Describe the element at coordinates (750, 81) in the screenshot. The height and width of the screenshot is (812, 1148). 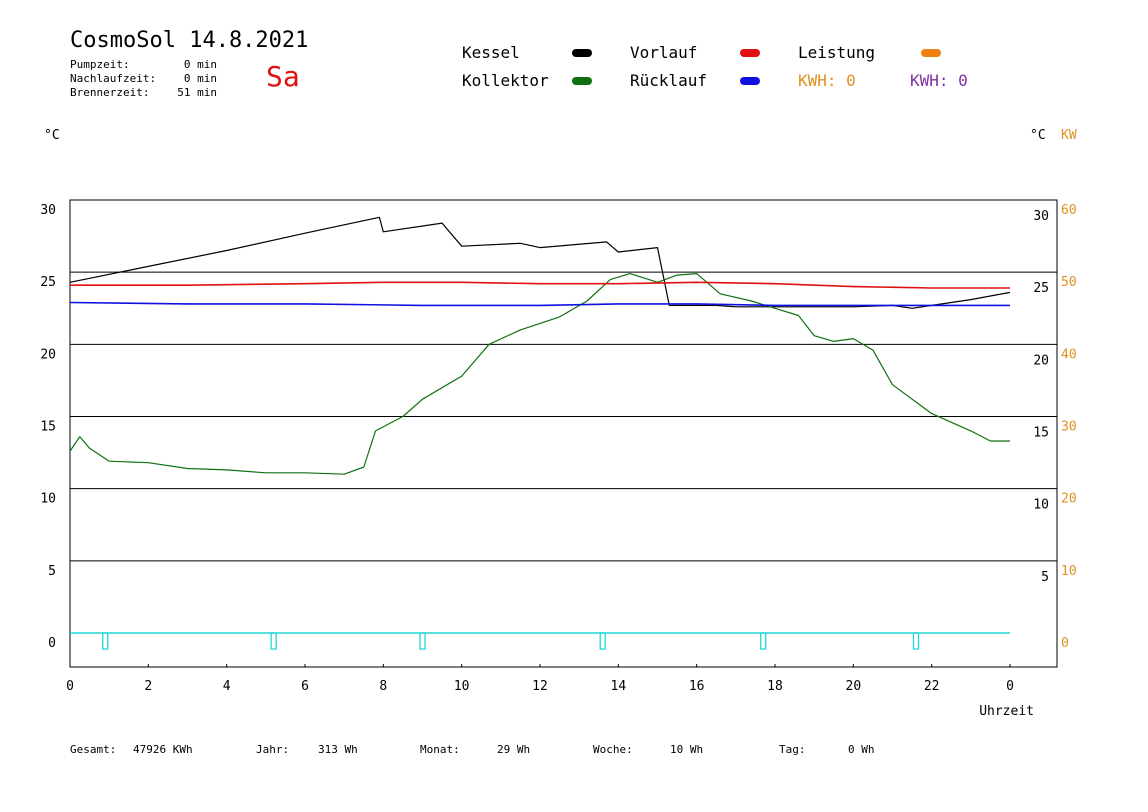
I see `legend-ruecklauf-swatch` at that location.